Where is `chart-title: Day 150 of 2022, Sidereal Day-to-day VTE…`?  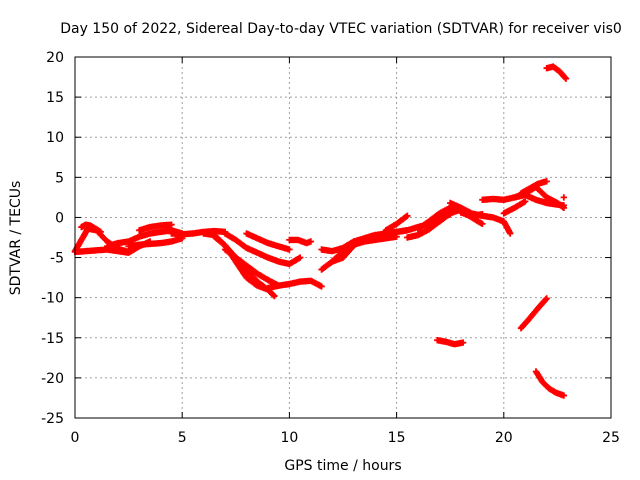
chart-title: Day 150 of 2022, Sidereal Day-to-day VTE… is located at coordinates (341, 29).